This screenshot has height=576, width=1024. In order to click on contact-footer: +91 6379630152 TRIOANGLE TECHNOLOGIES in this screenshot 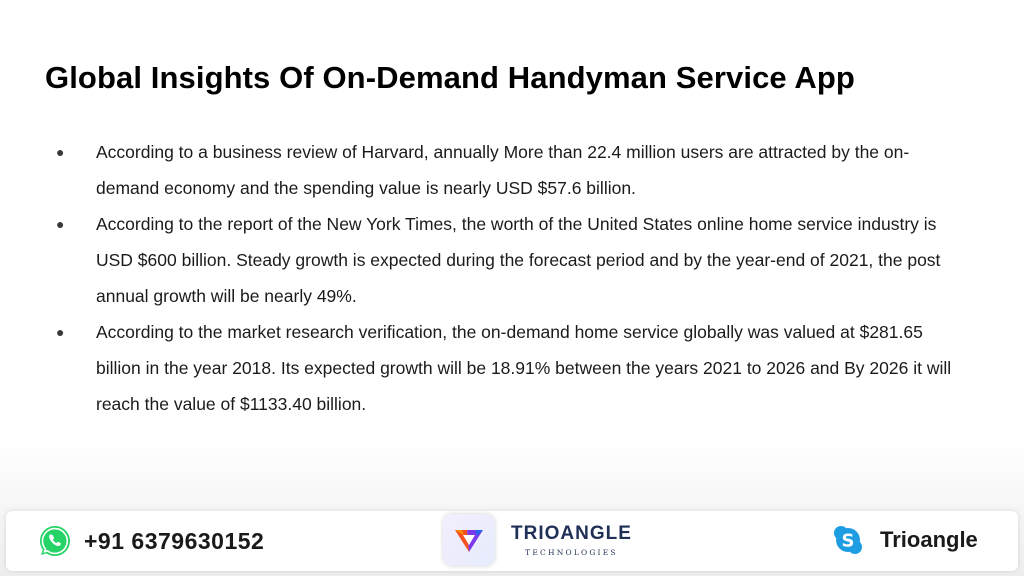, I will do `click(512, 541)`.